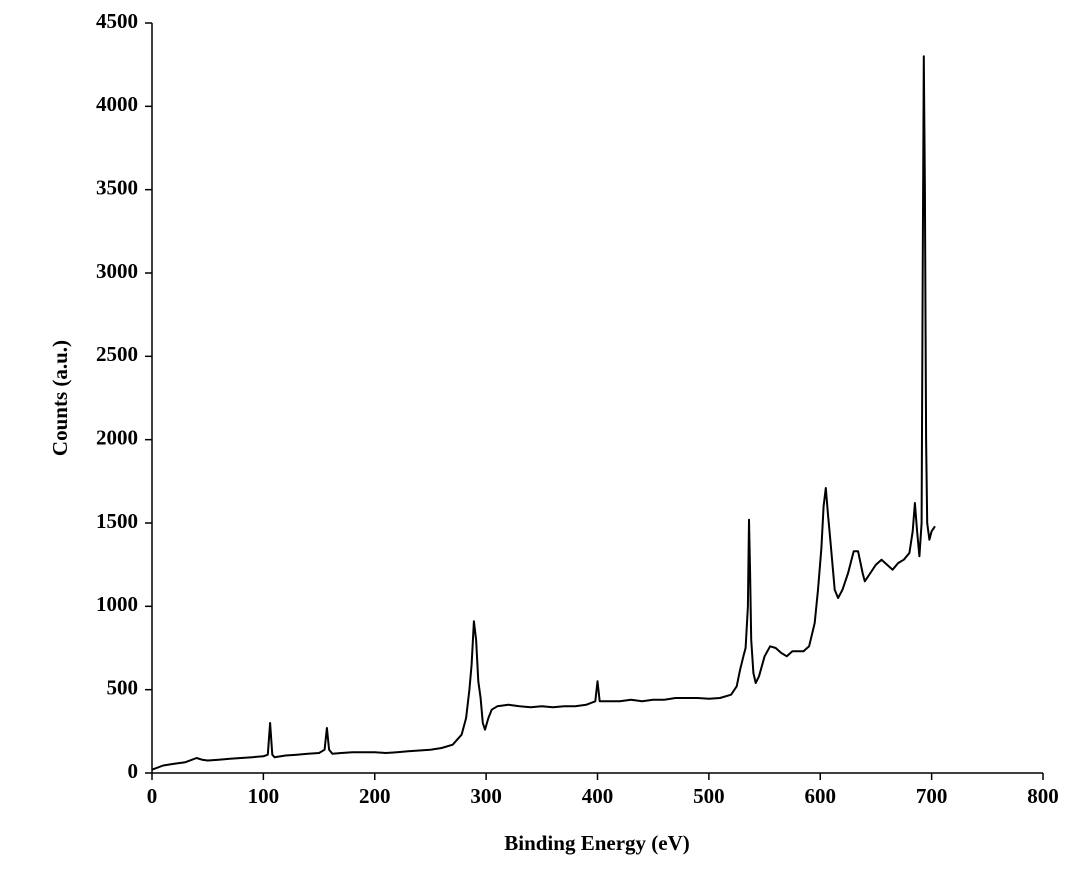 The height and width of the screenshot is (881, 1078). What do you see at coordinates (486, 796) in the screenshot?
I see `x-tick-label: 300` at bounding box center [486, 796].